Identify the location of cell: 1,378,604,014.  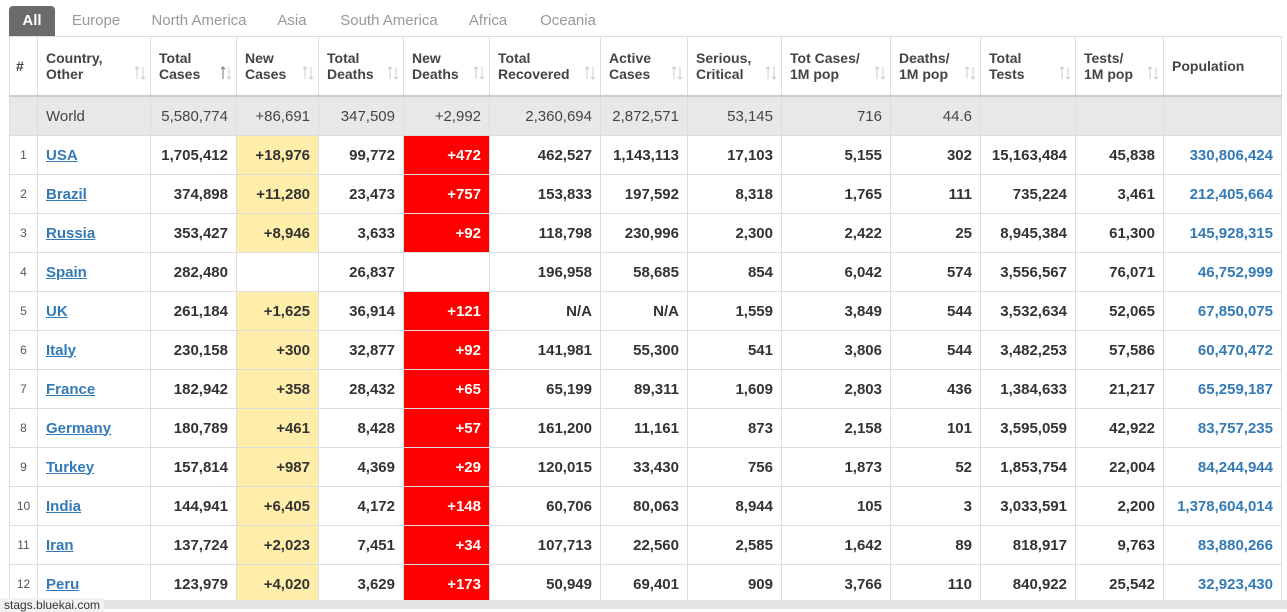
(1222, 506).